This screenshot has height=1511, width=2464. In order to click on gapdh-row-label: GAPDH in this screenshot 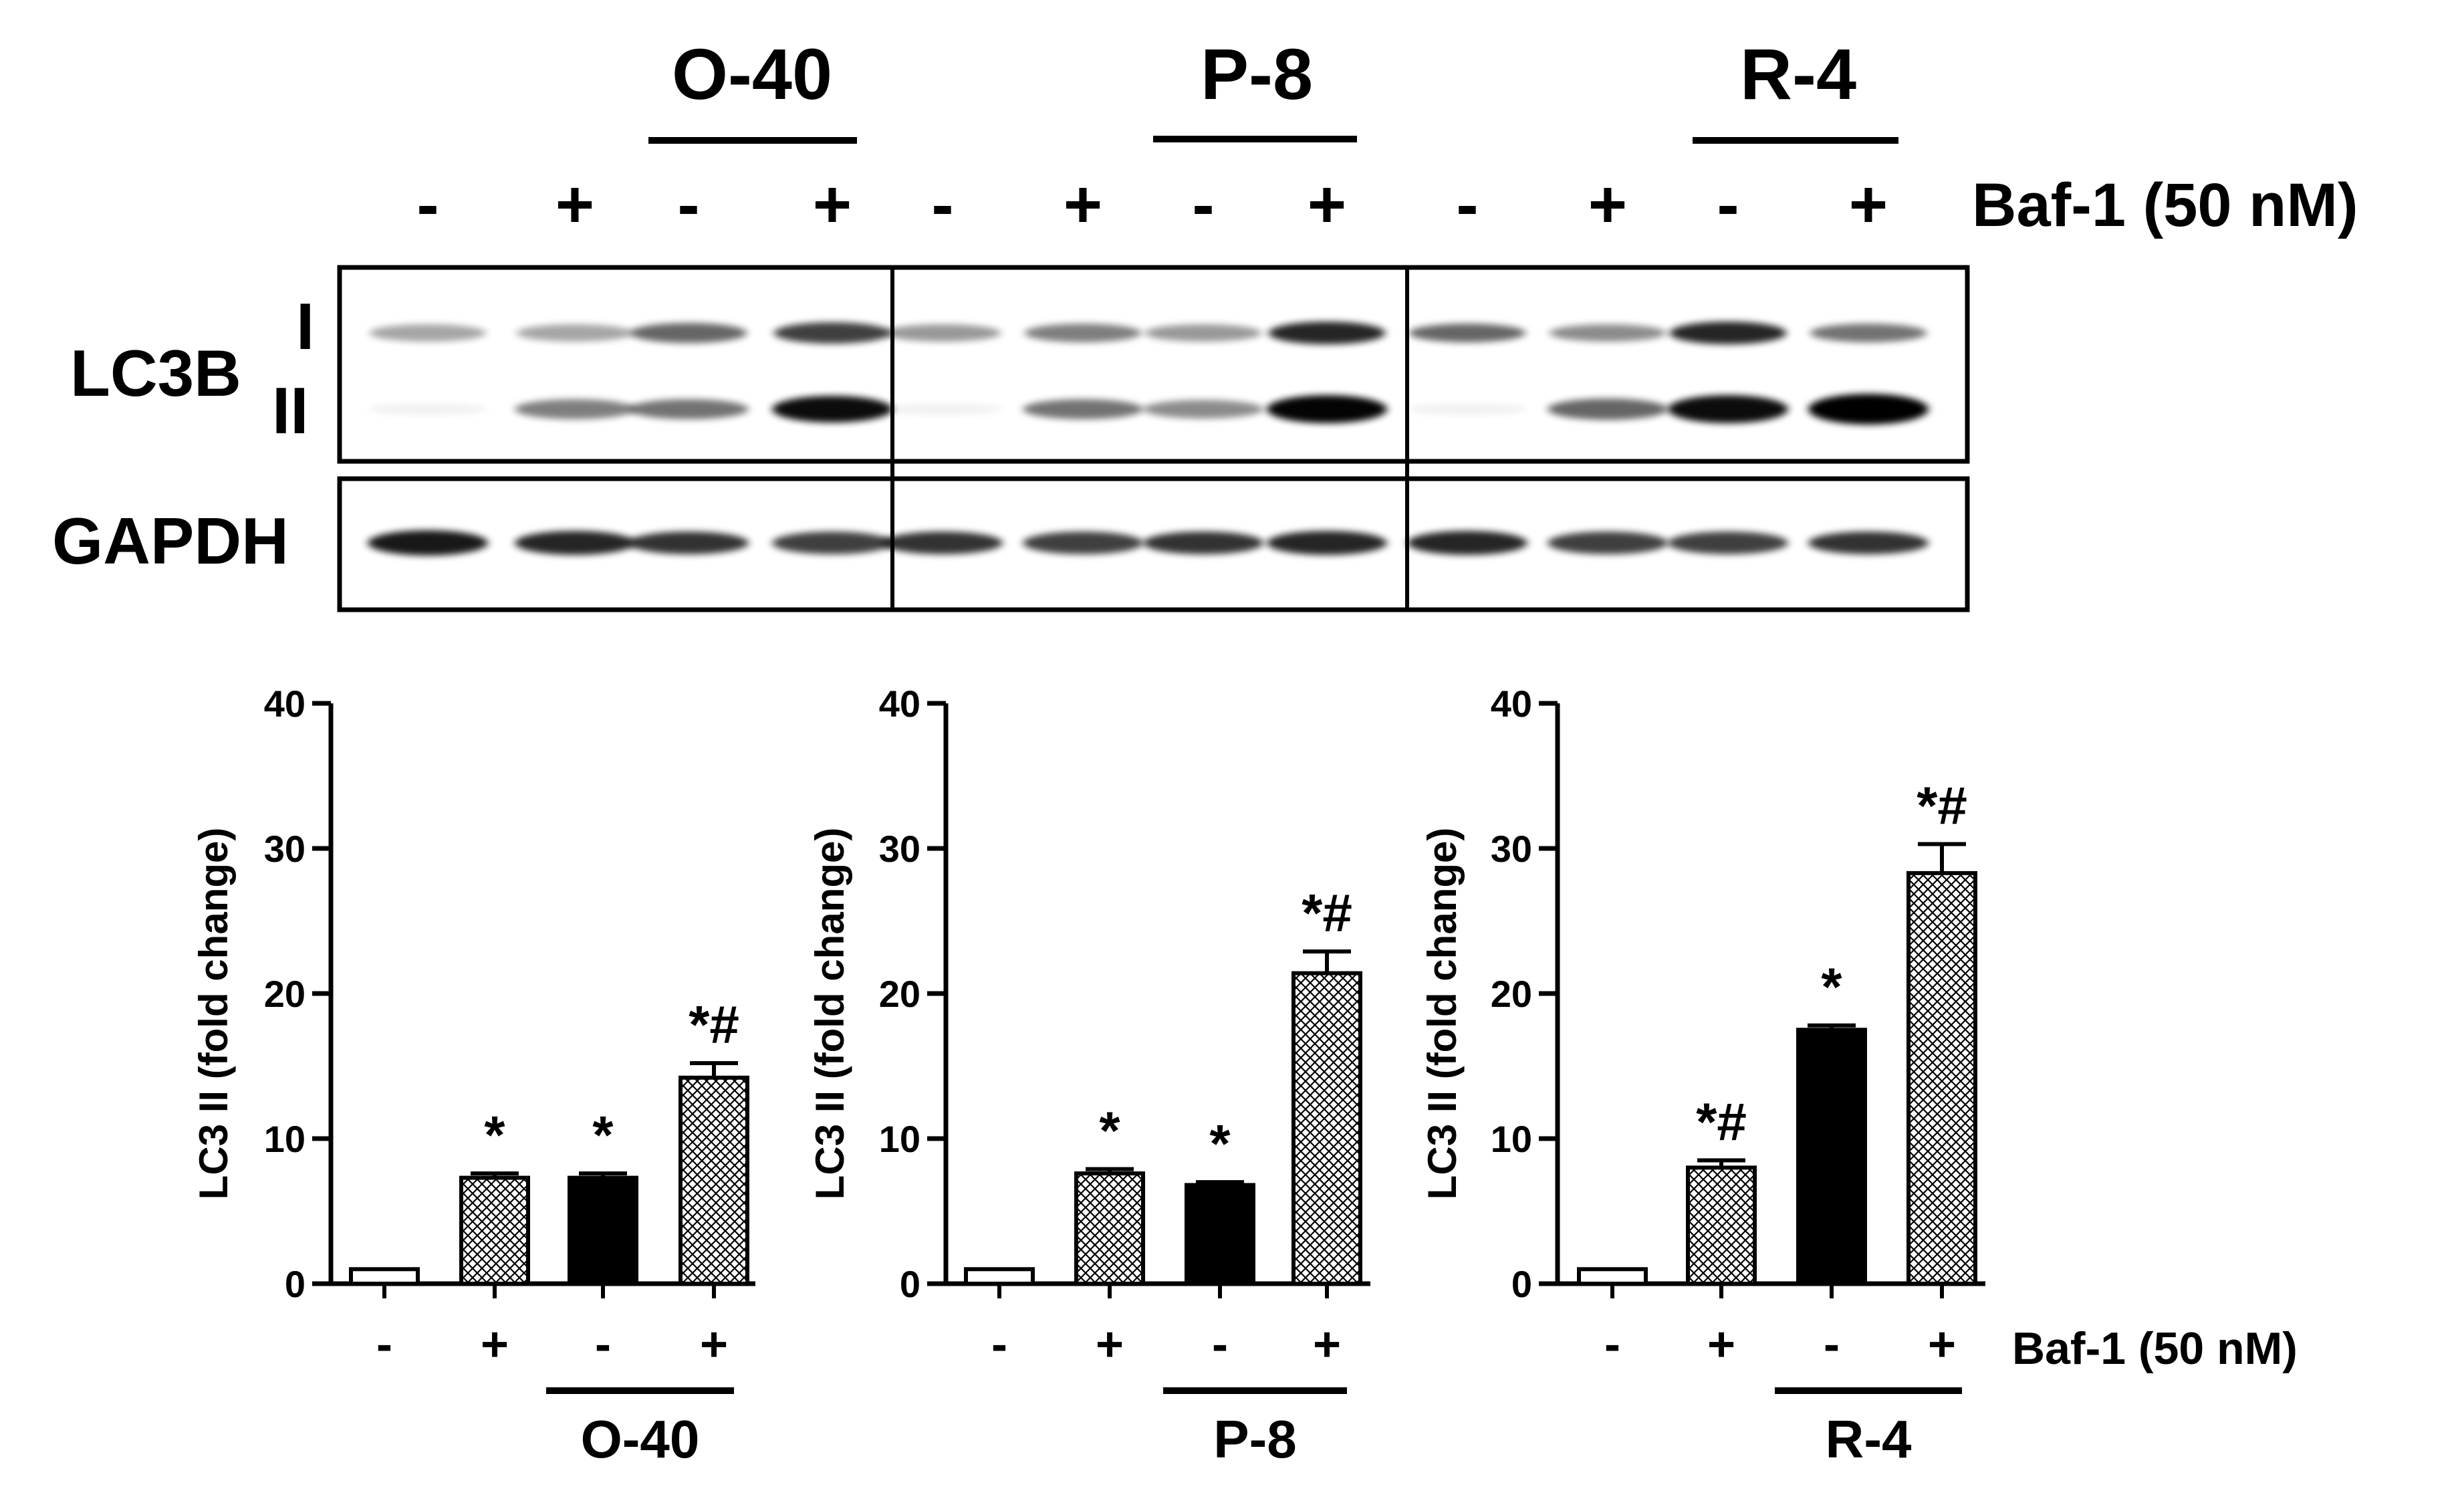, I will do `click(170, 541)`.